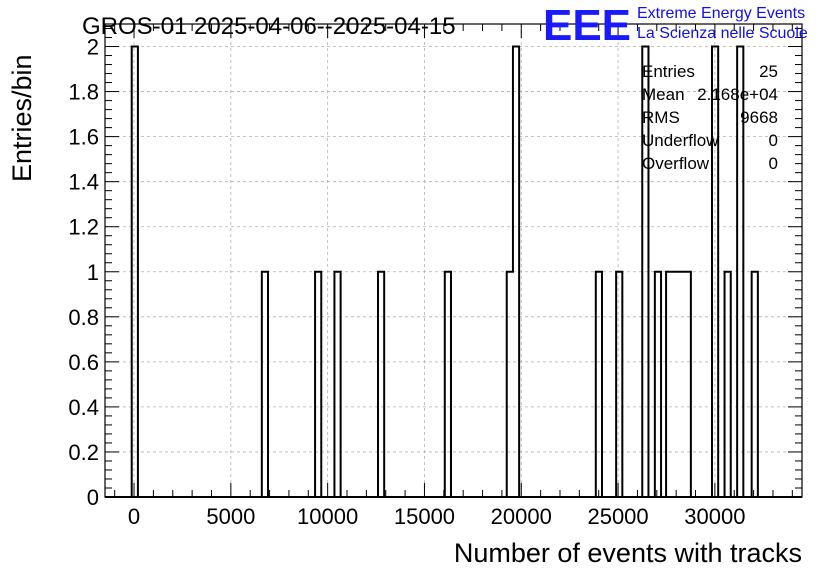 The width and height of the screenshot is (836, 572). What do you see at coordinates (737, 94) in the screenshot?
I see `stats-value-mean: 2.168e+04` at bounding box center [737, 94].